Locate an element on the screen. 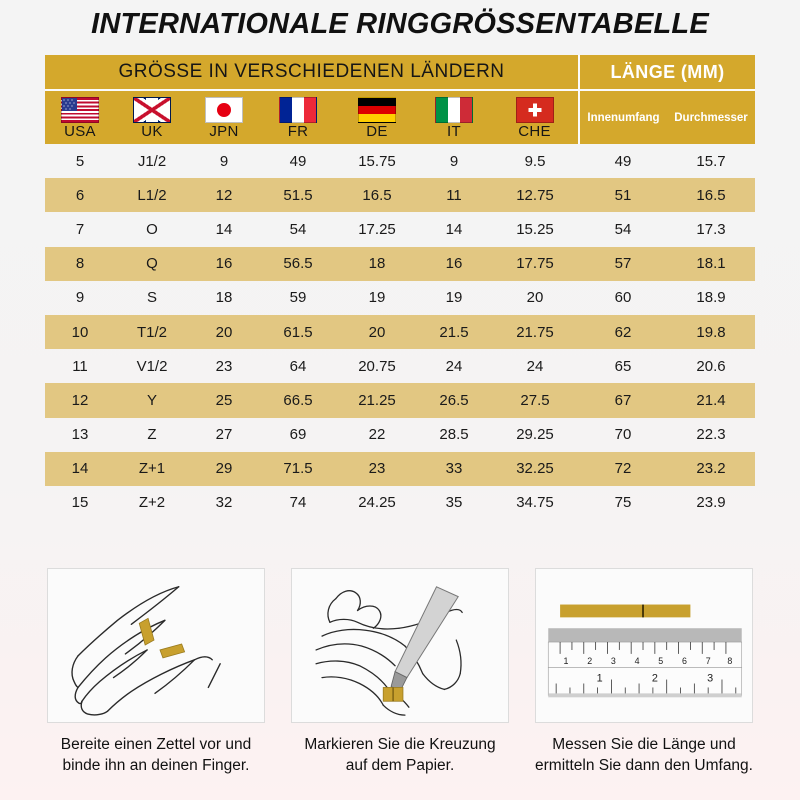 The height and width of the screenshot is (800, 800). table-row: 7 O 14 54 17.25 14 15.25 54 17.3 is located at coordinates (400, 229).